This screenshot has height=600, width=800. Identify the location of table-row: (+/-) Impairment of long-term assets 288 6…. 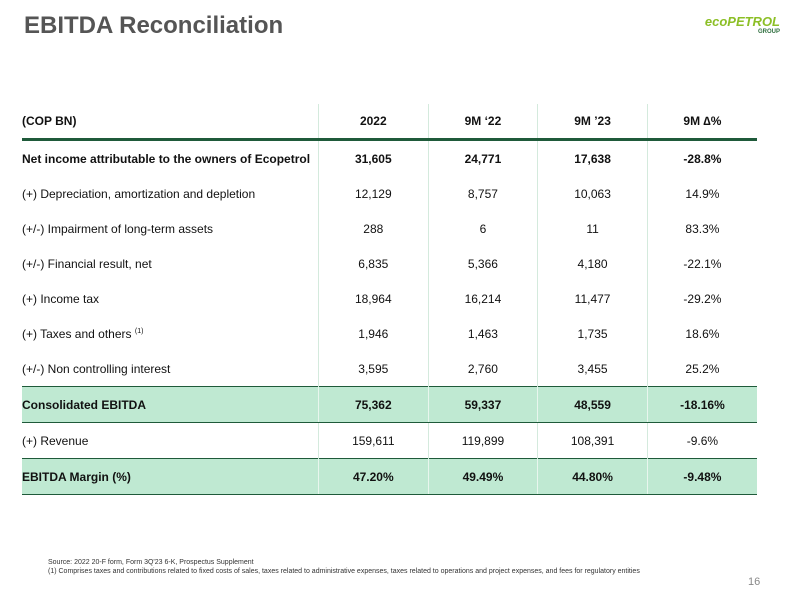
(389, 228).